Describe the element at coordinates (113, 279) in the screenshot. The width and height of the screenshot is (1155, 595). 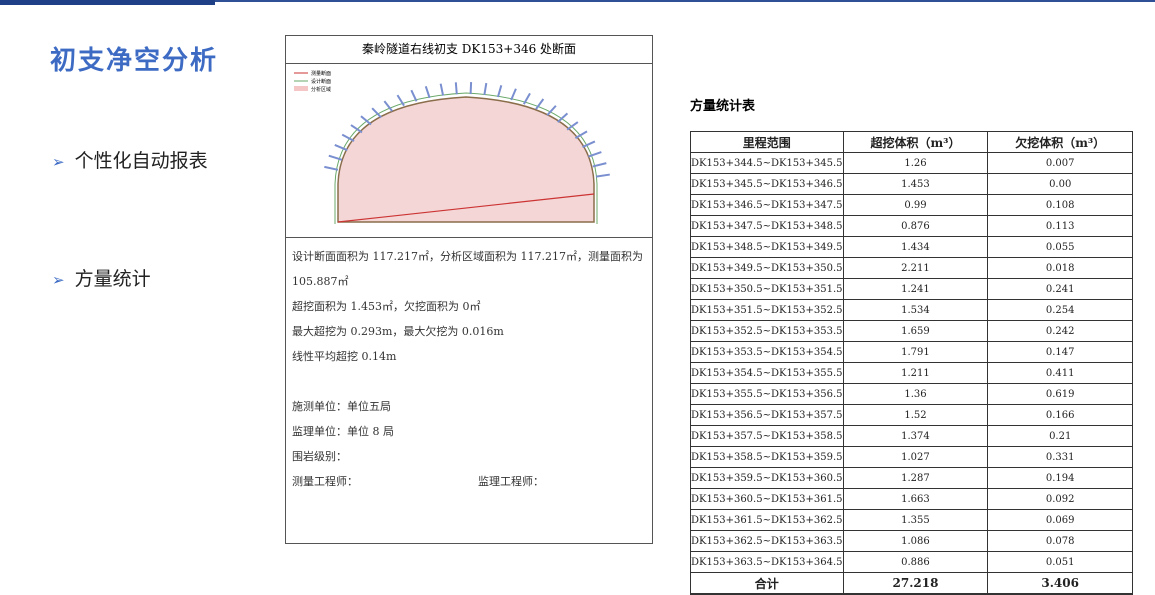
I see `bullet-text: 方量统计` at that location.